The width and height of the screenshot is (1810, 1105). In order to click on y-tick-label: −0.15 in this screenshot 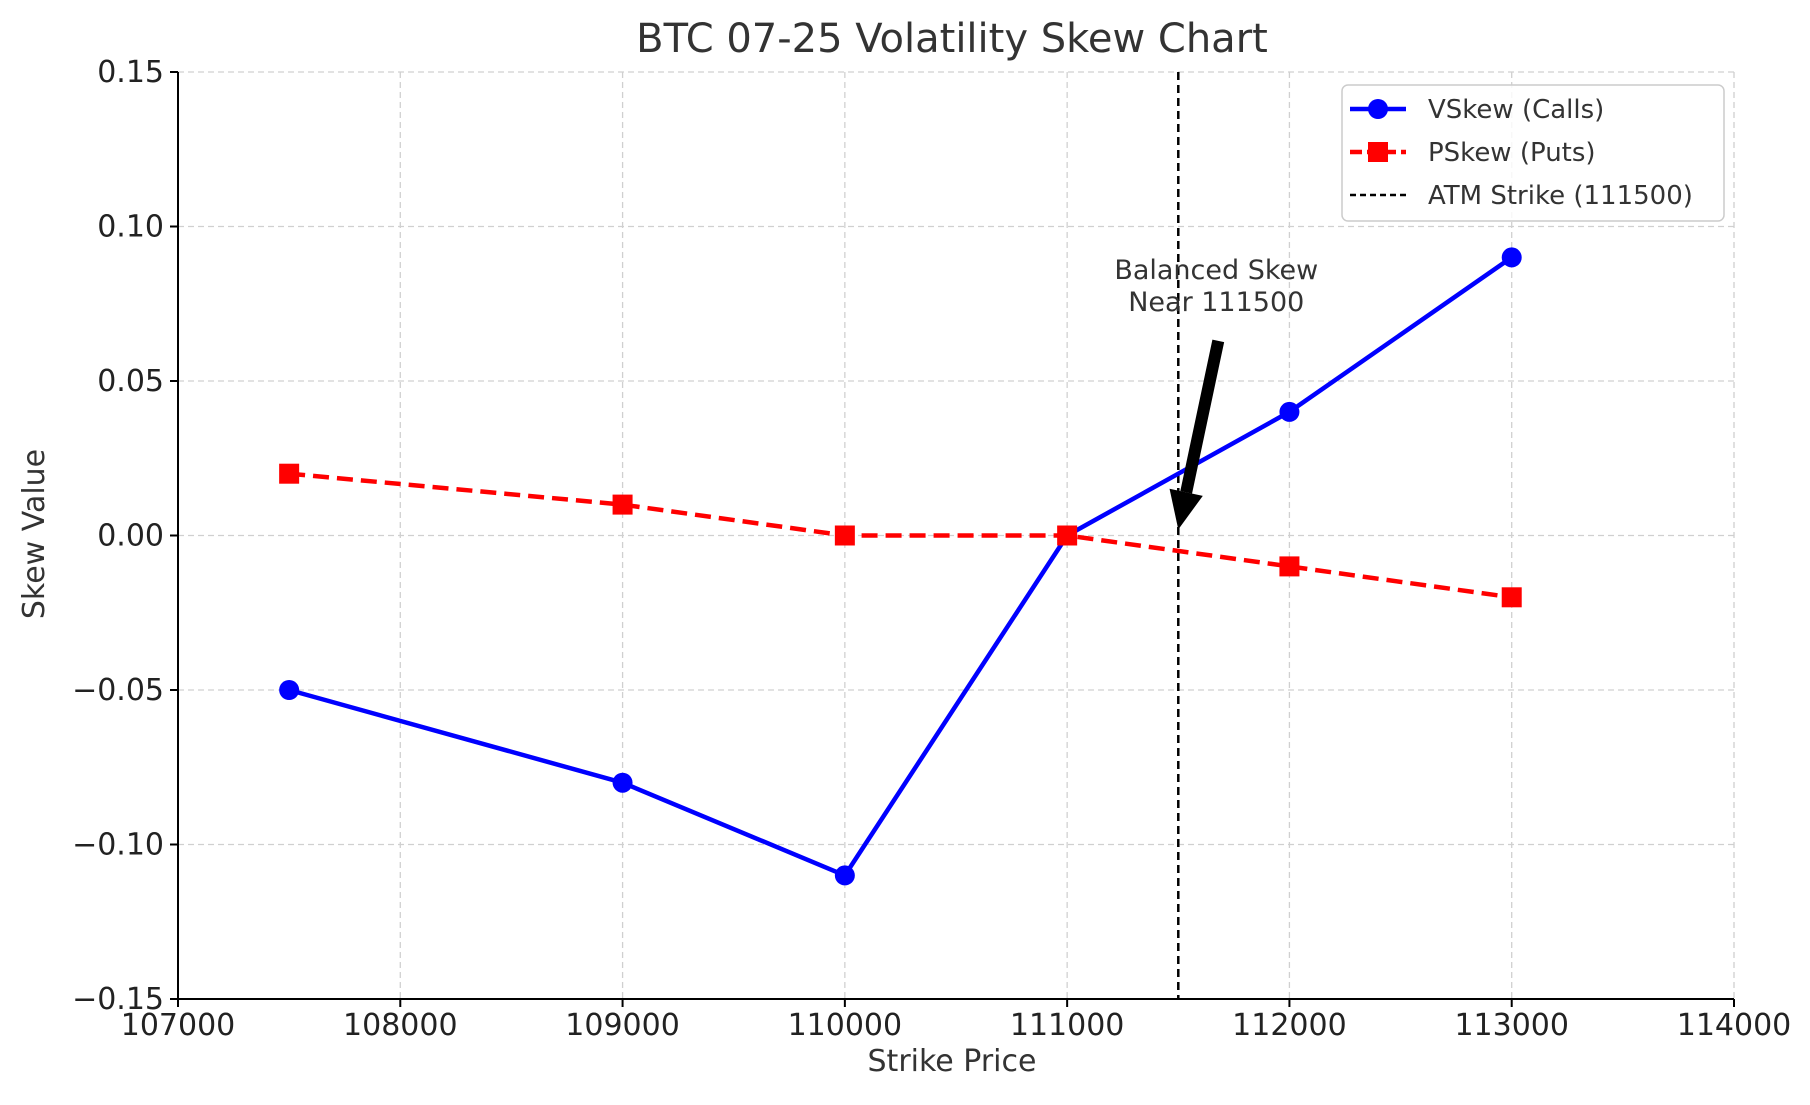, I will do `click(118, 999)`.